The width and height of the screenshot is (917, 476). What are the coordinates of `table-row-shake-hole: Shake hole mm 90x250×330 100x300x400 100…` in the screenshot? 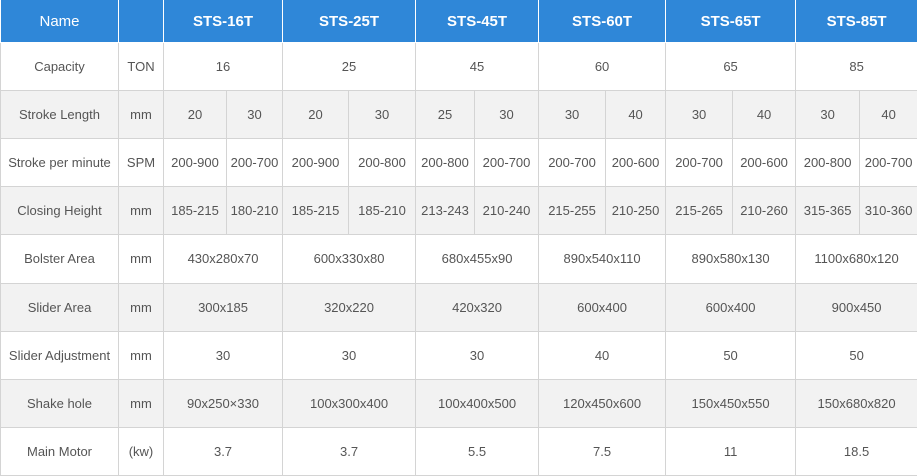 It's located at (458, 403).